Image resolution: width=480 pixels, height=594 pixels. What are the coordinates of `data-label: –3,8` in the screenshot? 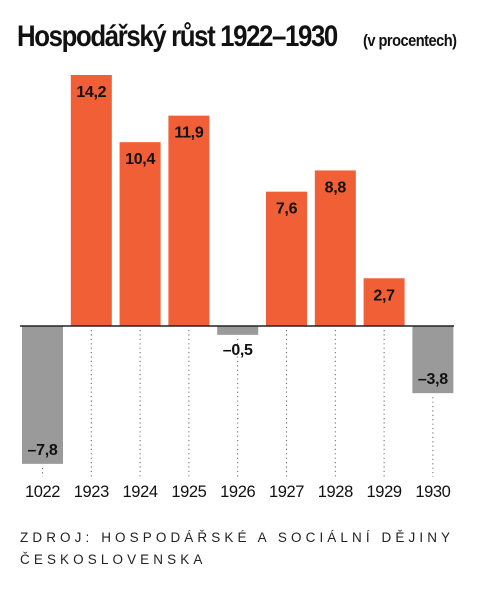 It's located at (433, 379).